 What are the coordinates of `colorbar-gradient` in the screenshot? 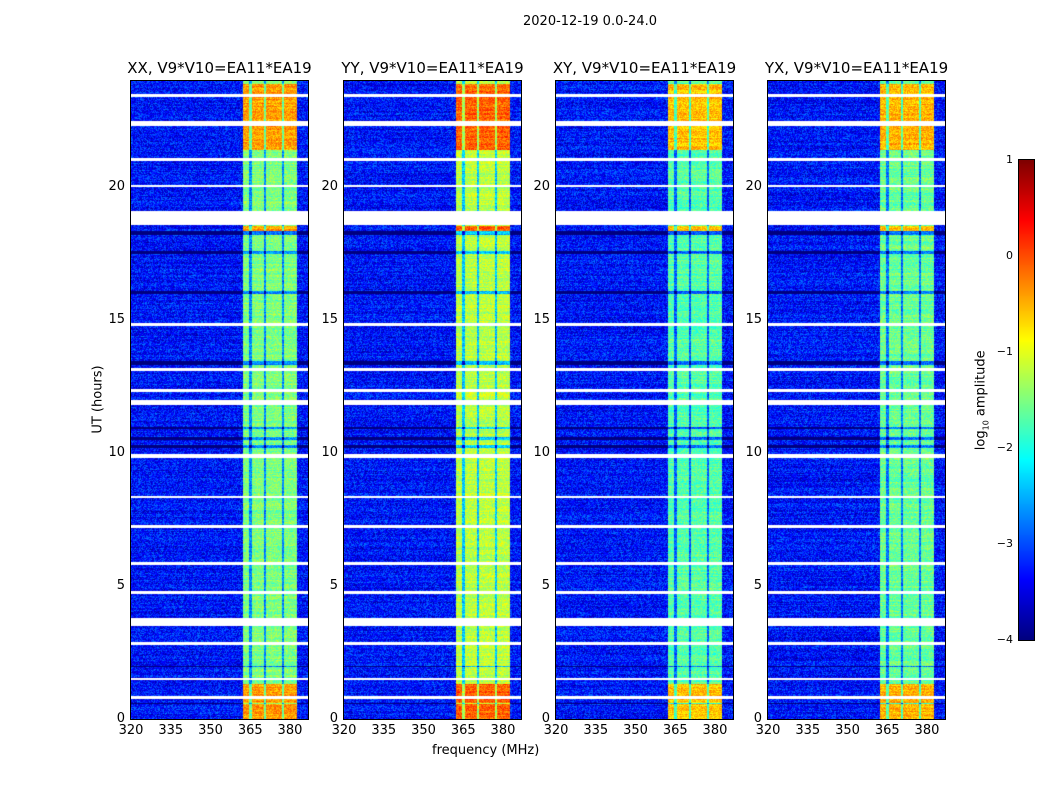 It's located at (1026, 400).